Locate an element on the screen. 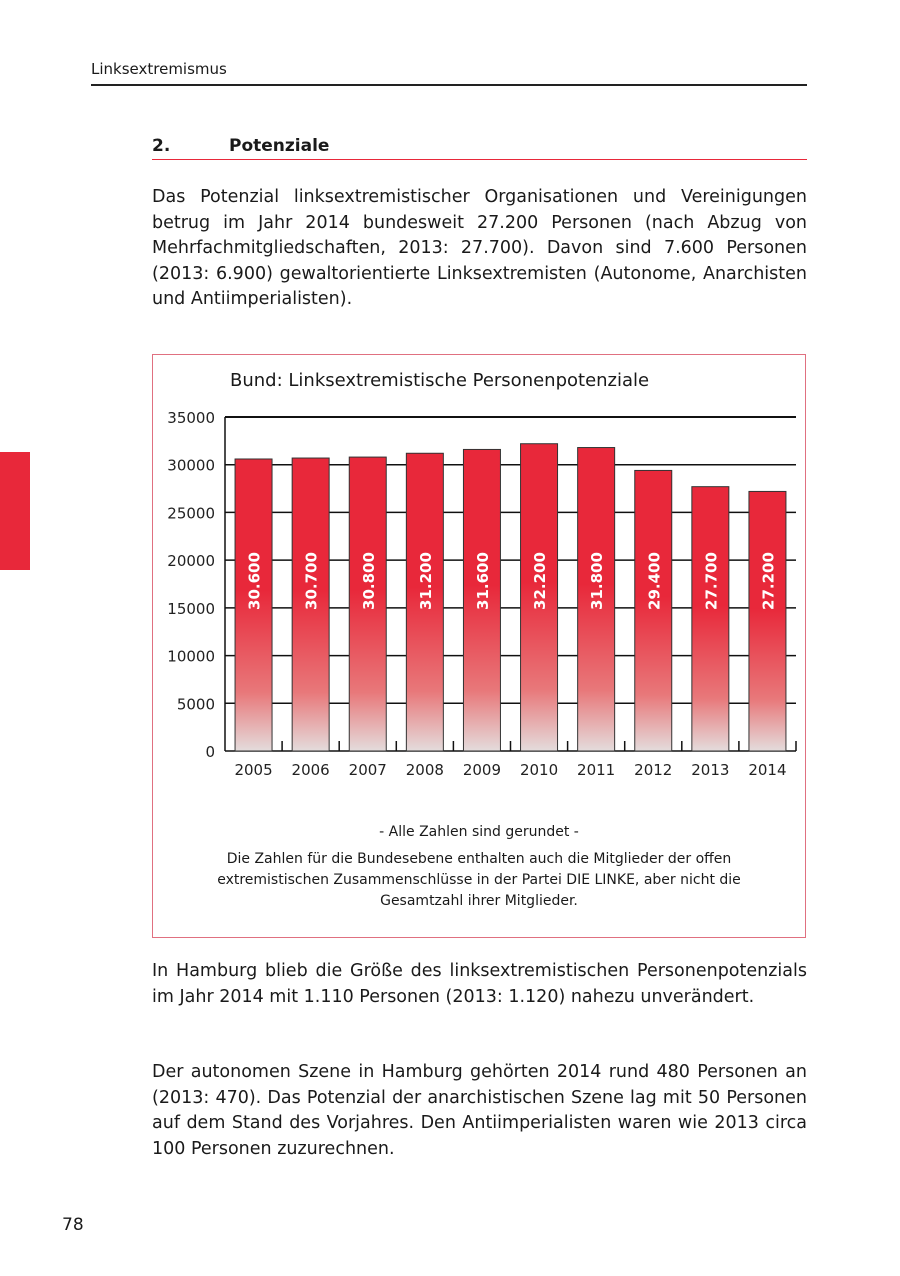  y-tick-label: 15000 is located at coordinates (191, 609).